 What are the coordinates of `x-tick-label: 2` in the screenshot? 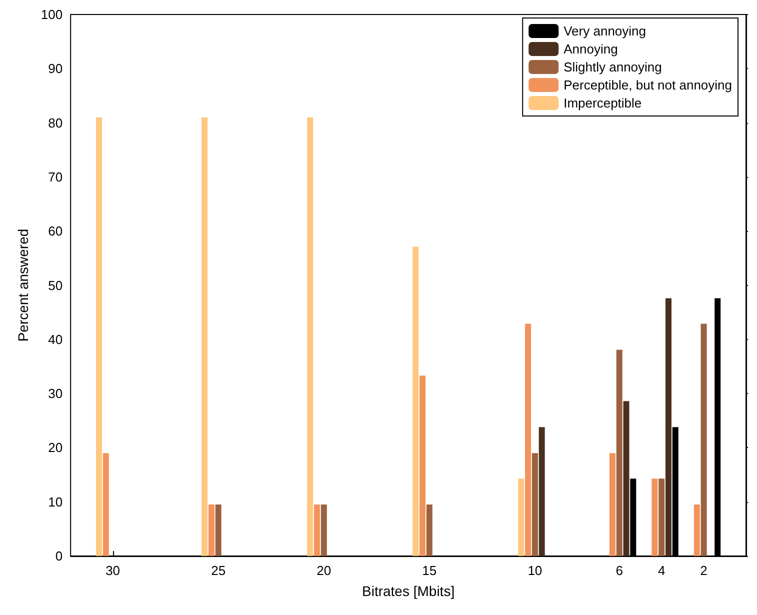 It's located at (704, 570).